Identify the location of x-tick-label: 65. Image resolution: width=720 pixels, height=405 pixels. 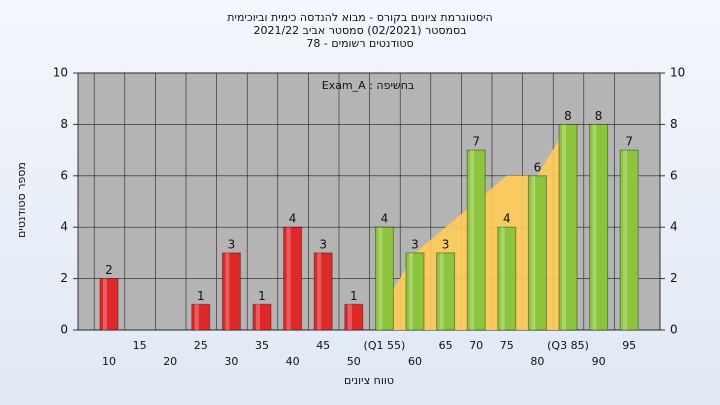
(446, 345).